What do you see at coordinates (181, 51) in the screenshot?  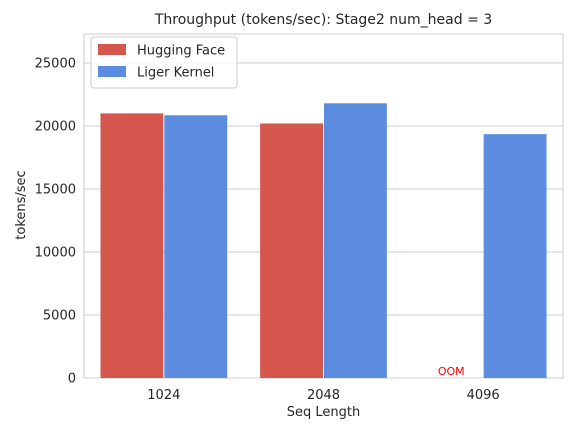 I see `legend-label-hugging-face: Hugging Face` at bounding box center [181, 51].